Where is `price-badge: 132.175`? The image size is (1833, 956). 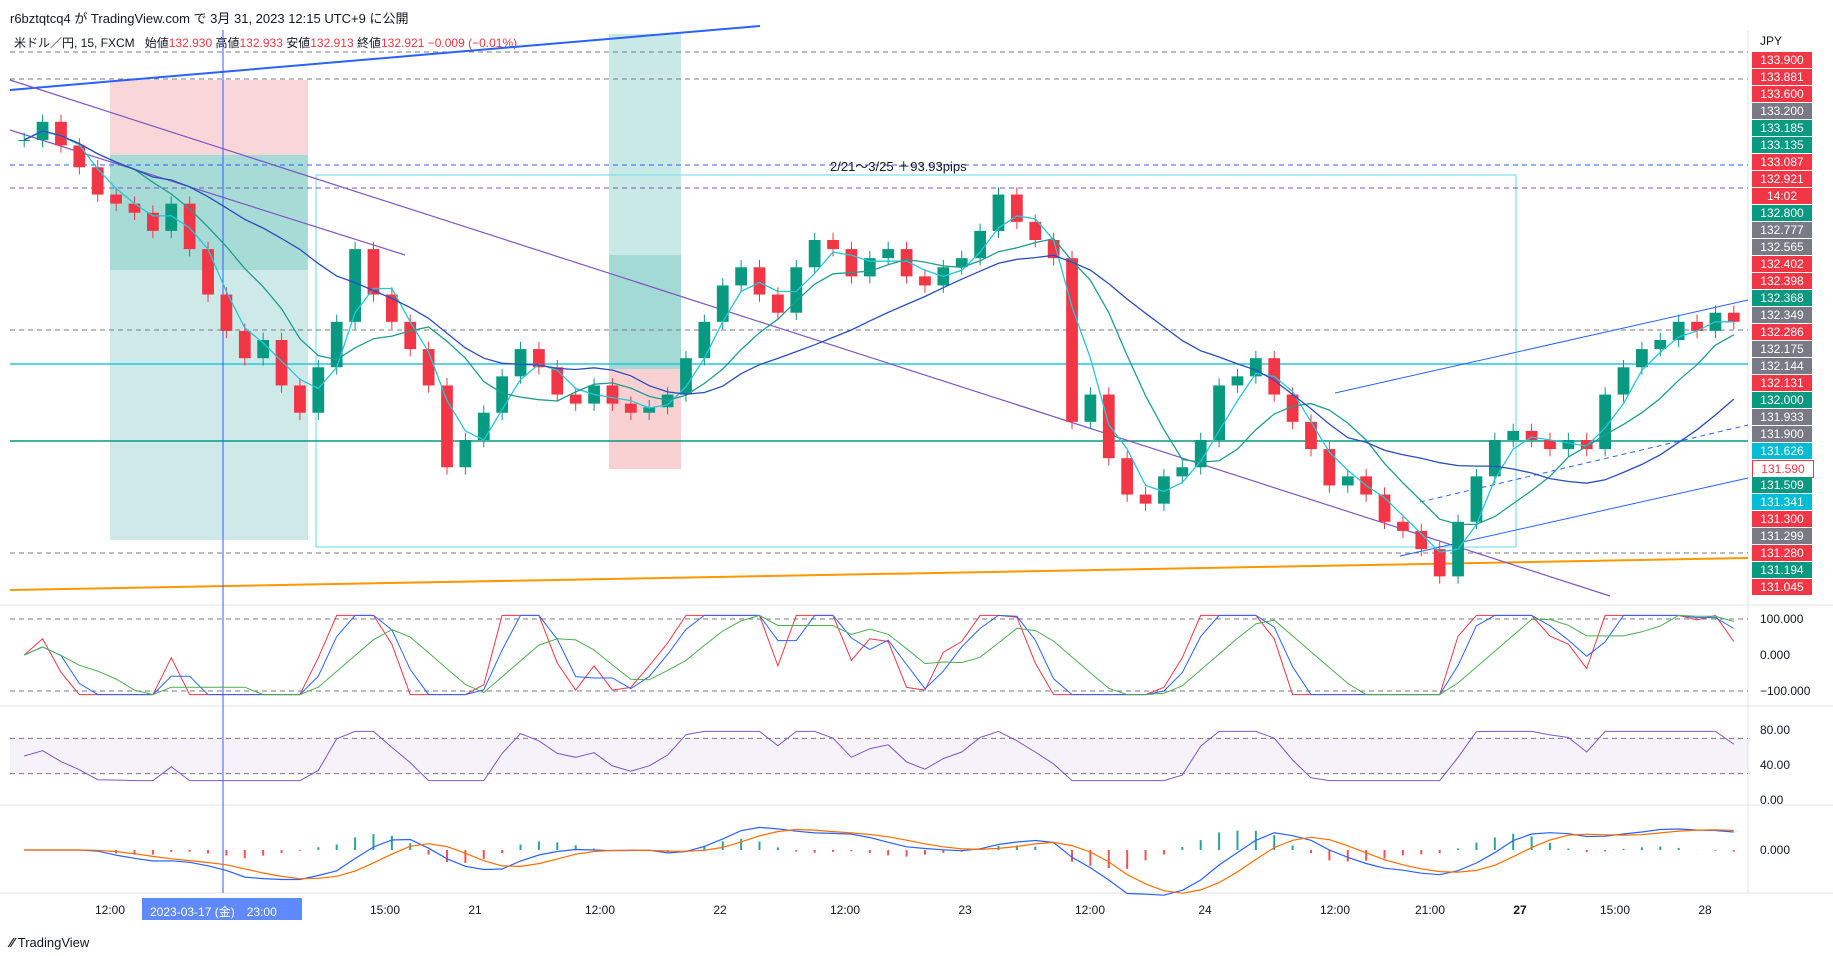 price-badge: 132.175 is located at coordinates (1782, 349).